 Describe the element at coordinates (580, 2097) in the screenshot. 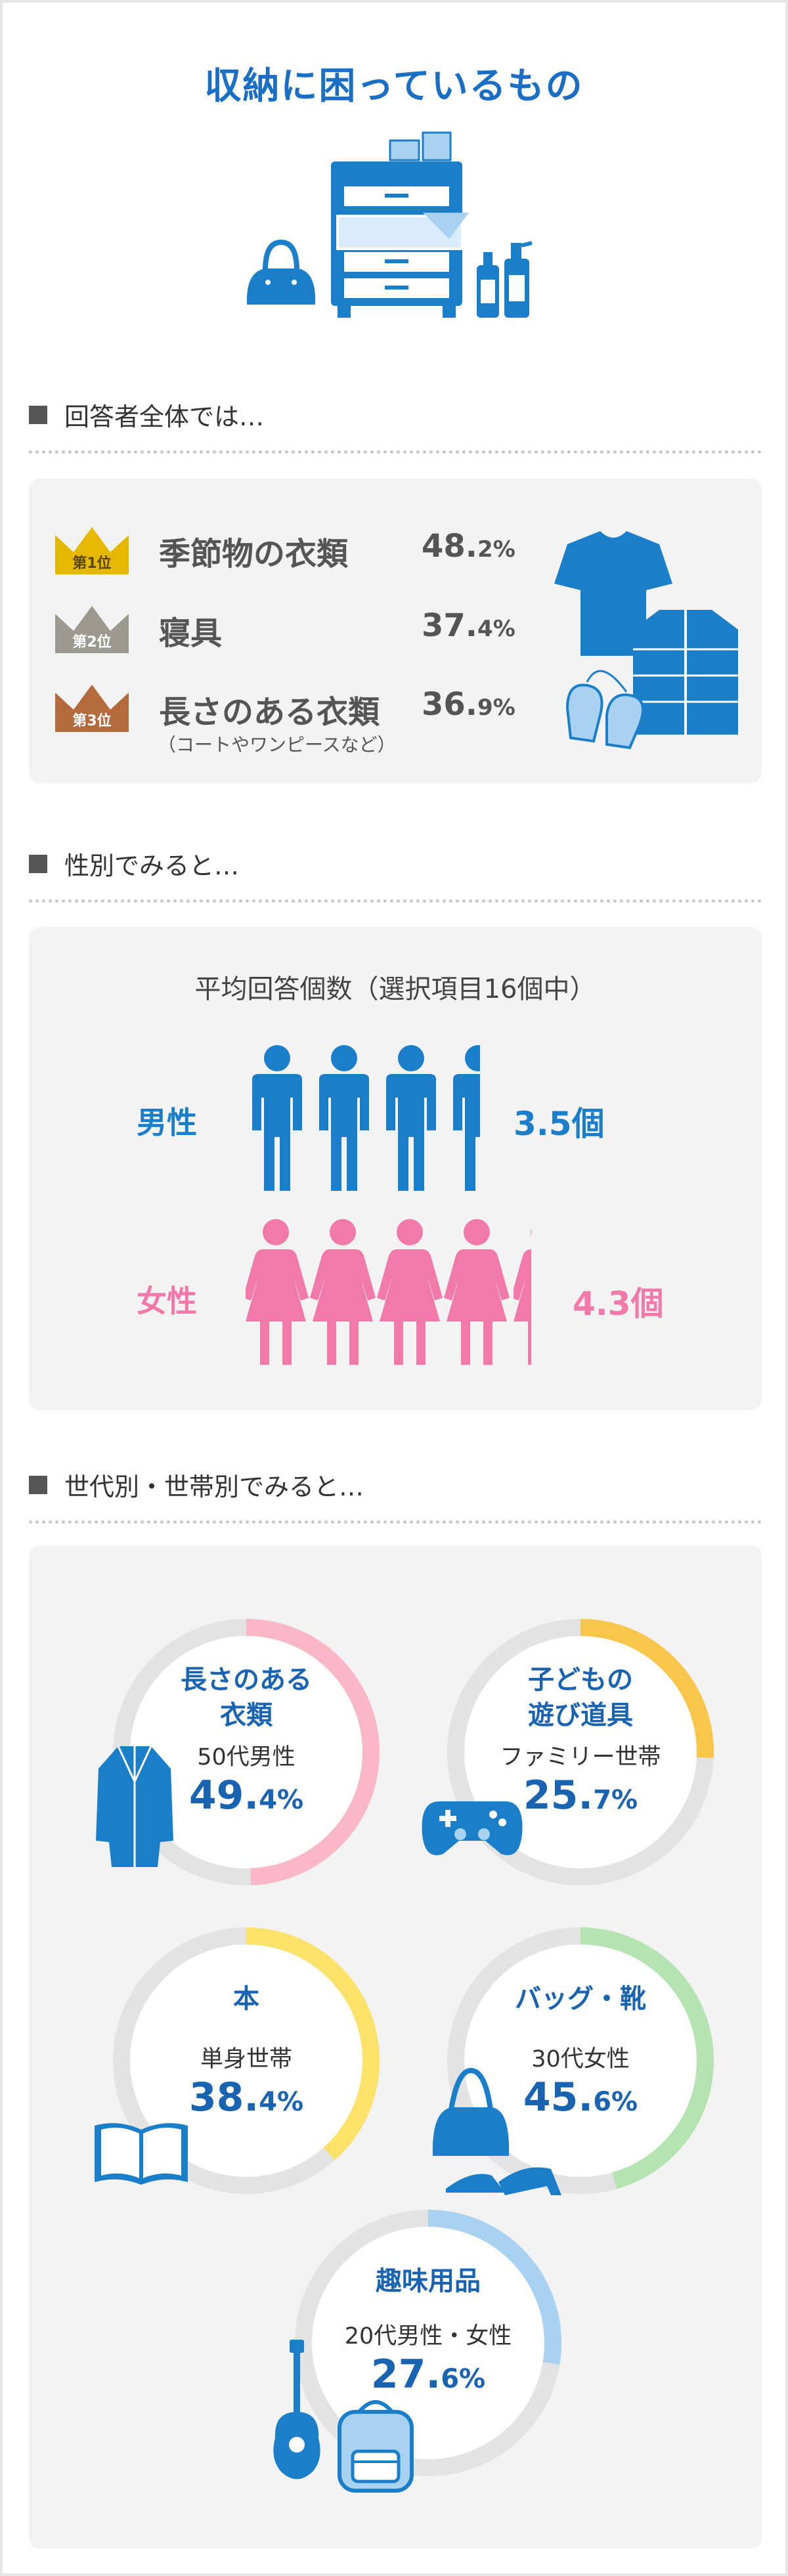

I see `donut-percent: 45.6%` at that location.